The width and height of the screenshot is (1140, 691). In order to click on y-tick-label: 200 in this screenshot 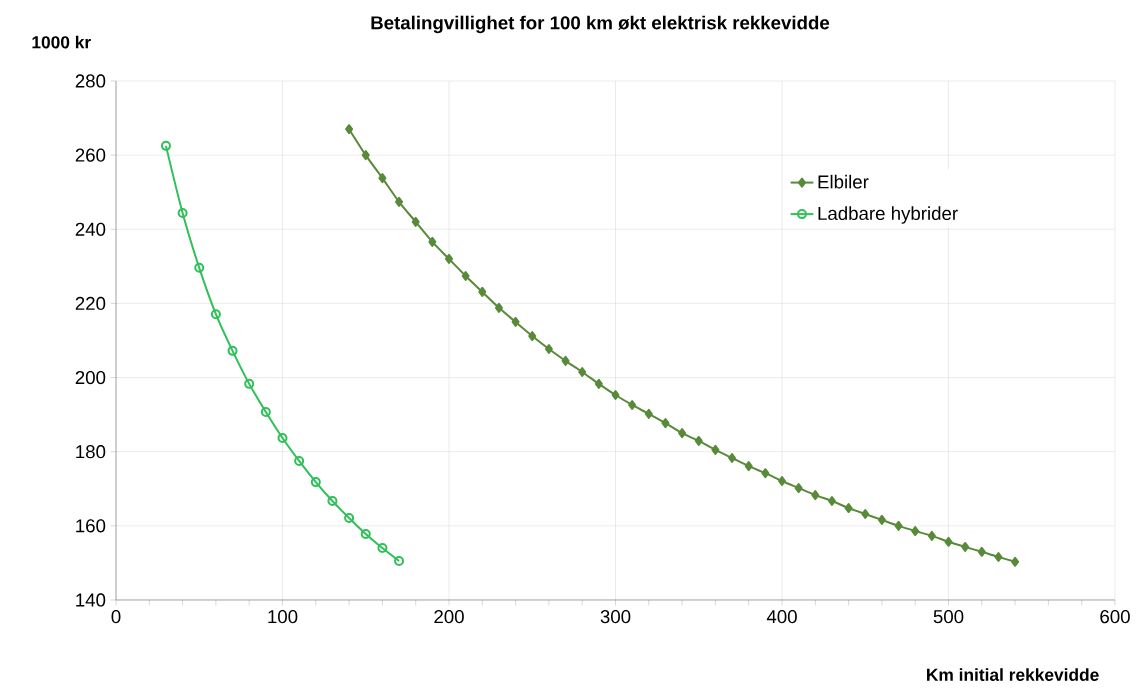, I will do `click(90, 377)`.